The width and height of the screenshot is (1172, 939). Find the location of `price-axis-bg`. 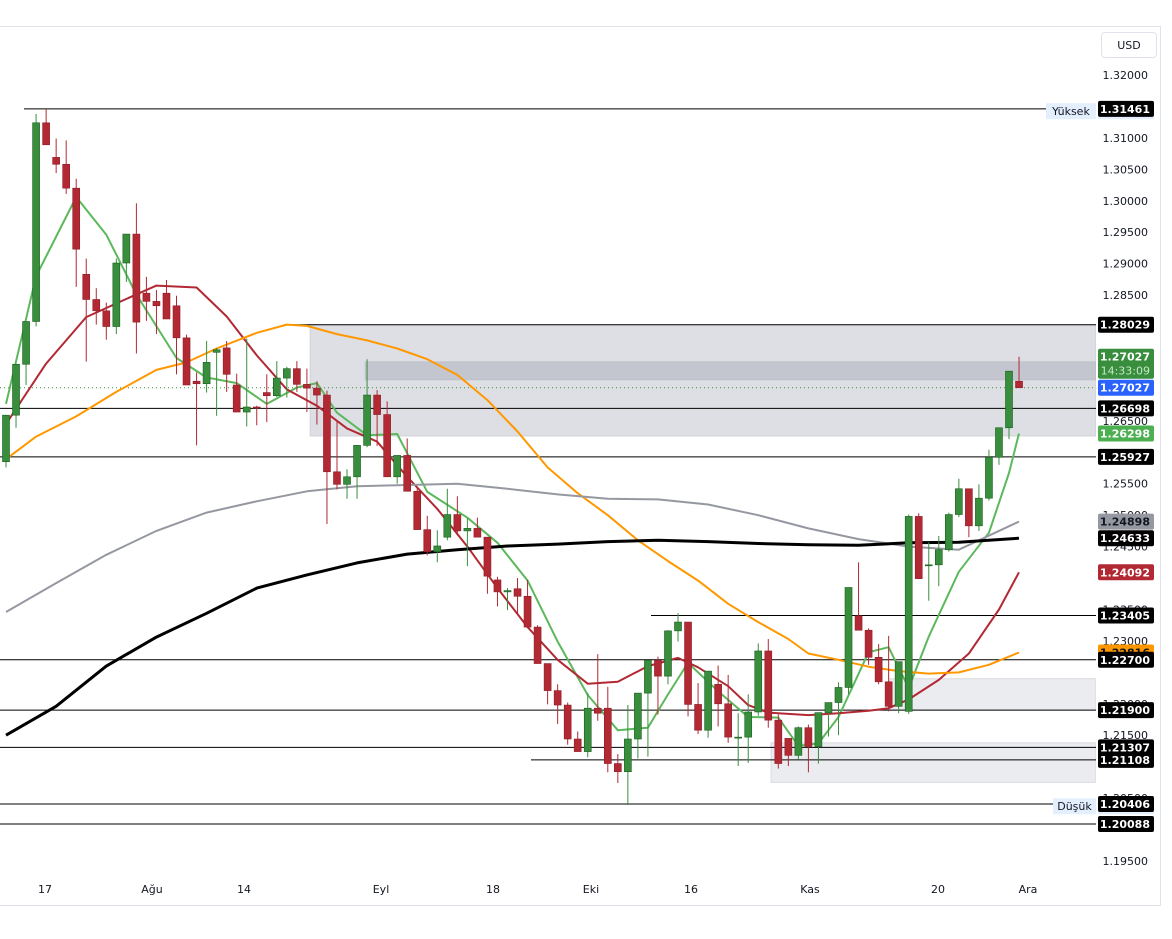

price-axis-bg is located at coordinates (1128, 465).